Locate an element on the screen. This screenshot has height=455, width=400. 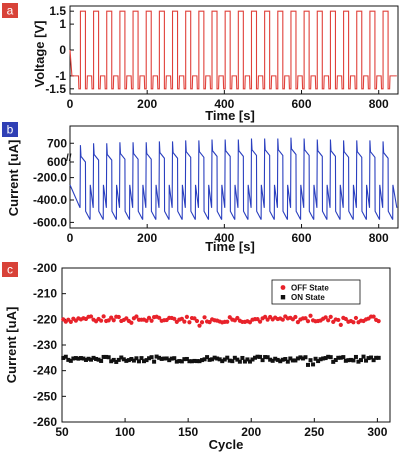
panel-b-x-tick-label: 800 is located at coordinates (379, 238).